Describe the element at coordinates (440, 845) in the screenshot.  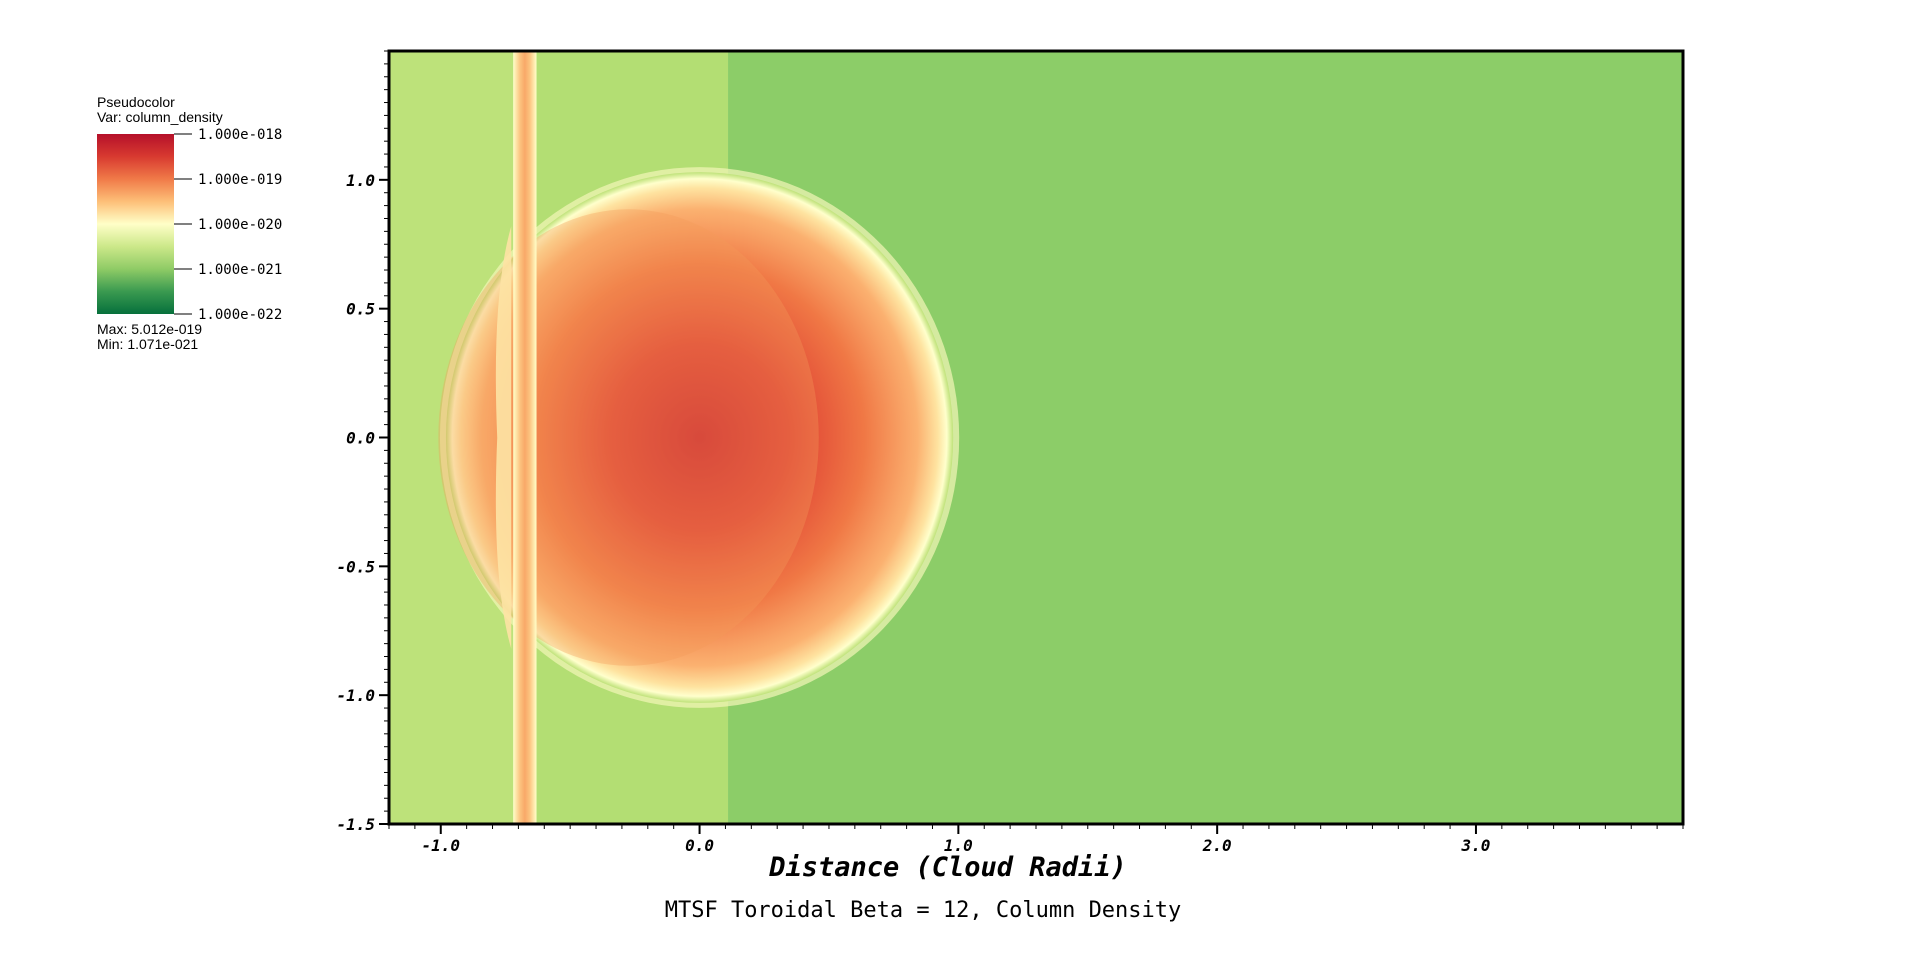
I see `x-tick-label: -1.0` at that location.